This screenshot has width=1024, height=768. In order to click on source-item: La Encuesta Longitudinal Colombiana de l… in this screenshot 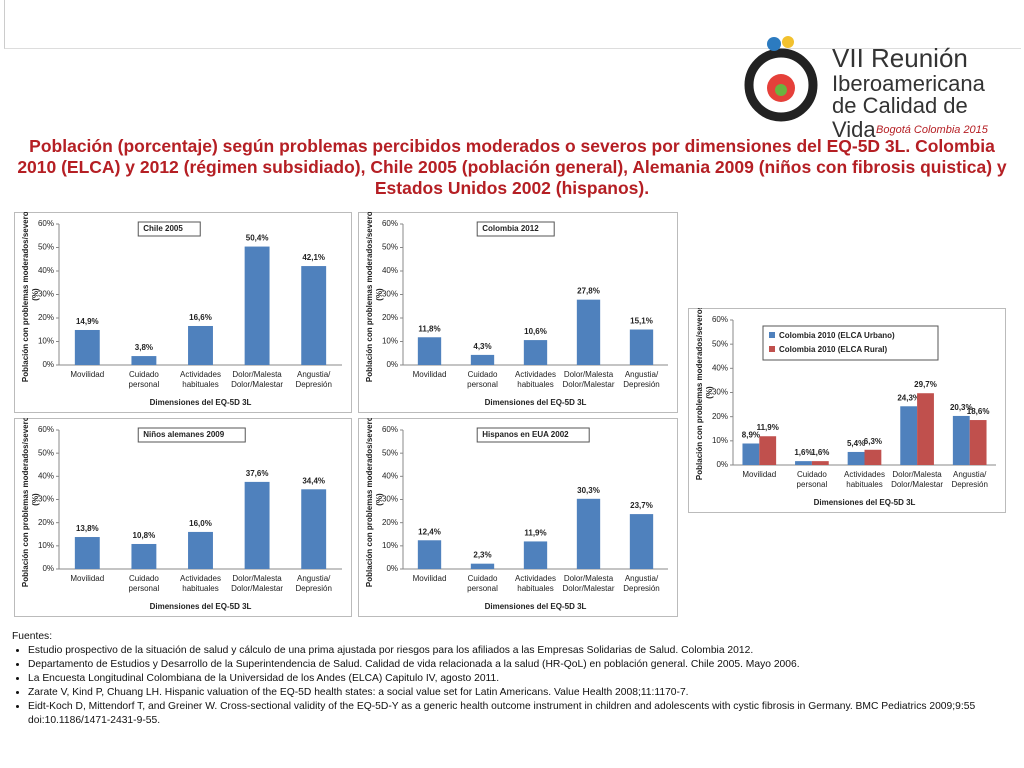, I will do `click(520, 679)`.